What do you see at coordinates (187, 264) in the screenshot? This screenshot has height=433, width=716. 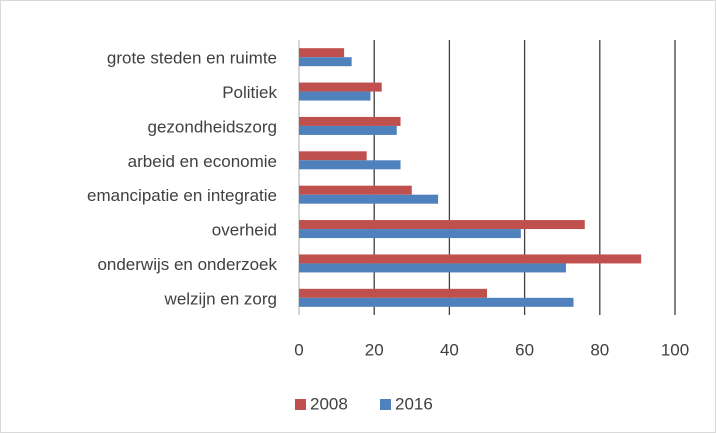 I see `y-tick-label: onderwijs en onderzoek` at bounding box center [187, 264].